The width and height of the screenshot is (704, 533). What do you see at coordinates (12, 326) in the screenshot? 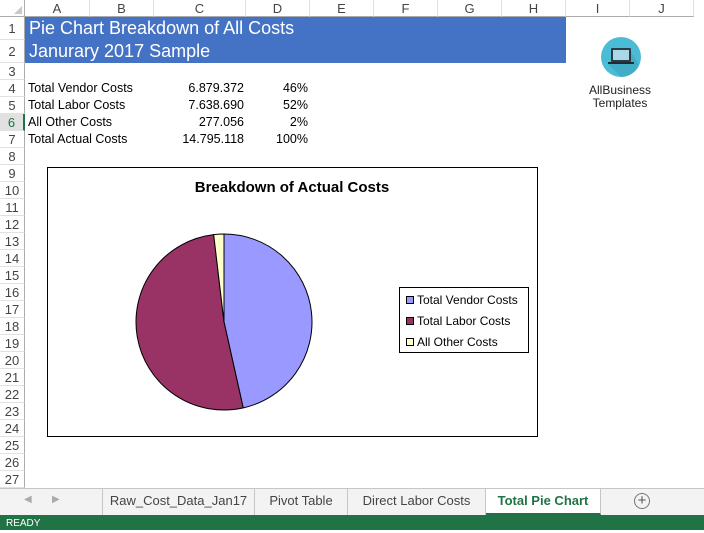
I see `row-header-18: 18` at bounding box center [12, 326].